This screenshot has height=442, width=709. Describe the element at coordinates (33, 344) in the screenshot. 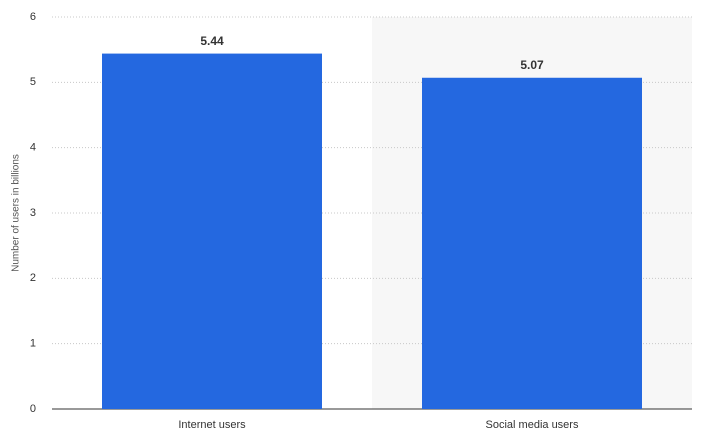

I see `y-tick-label: 1` at that location.